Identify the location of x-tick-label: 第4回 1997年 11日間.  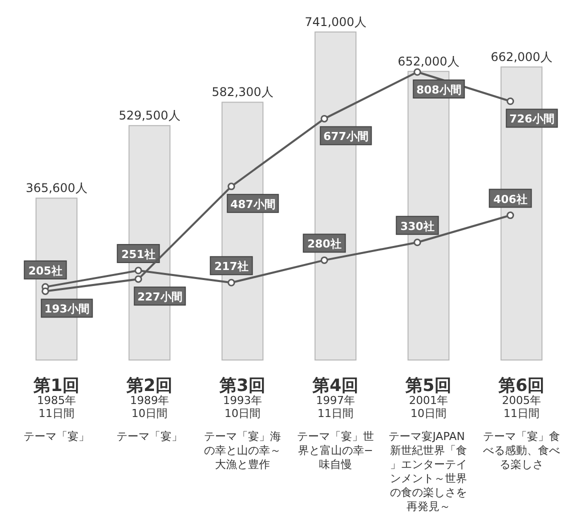
(335, 398).